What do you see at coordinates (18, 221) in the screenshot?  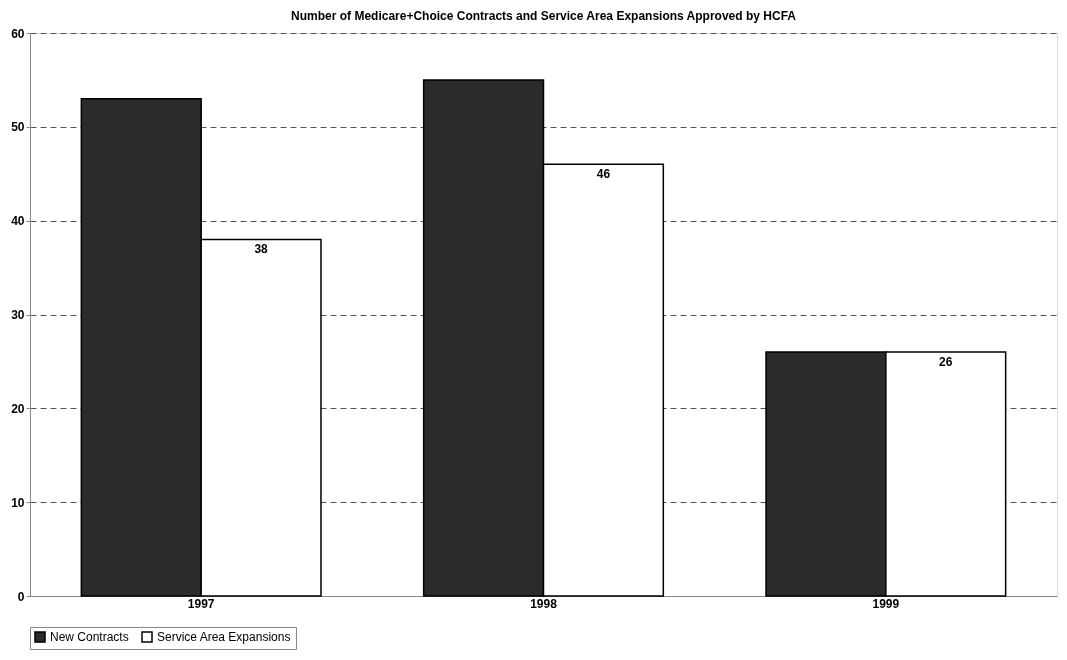 I see `y-tick-label: 40` at bounding box center [18, 221].